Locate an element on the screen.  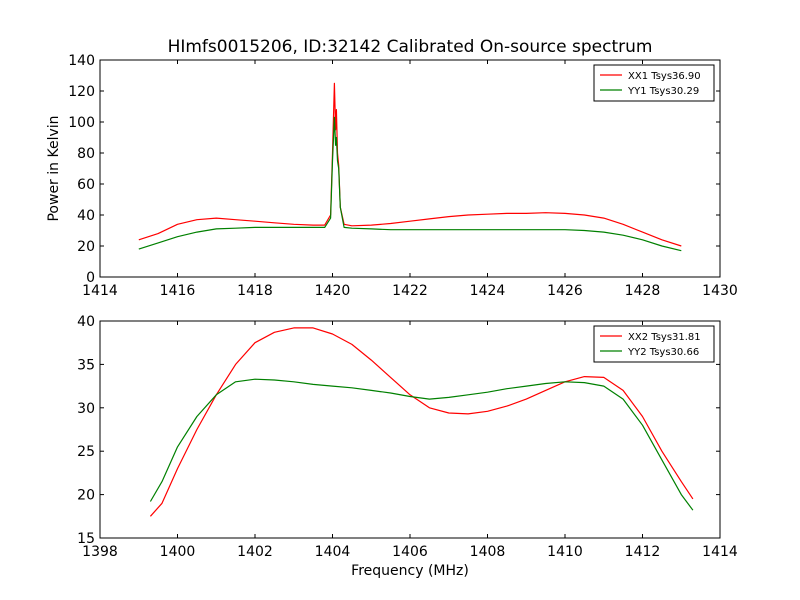
y-tick-label: 15 is located at coordinates (86, 539).